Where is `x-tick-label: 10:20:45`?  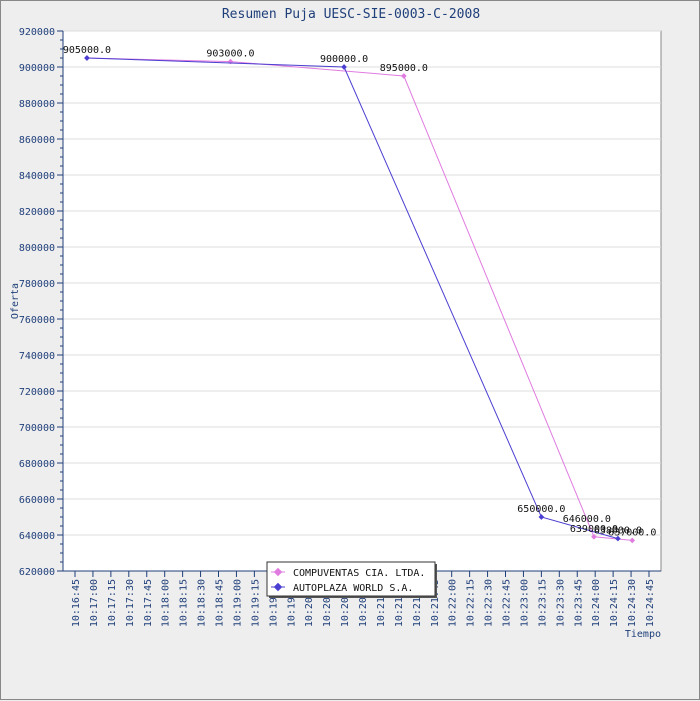
x-tick-label: 10:20:45 is located at coordinates (363, 603).